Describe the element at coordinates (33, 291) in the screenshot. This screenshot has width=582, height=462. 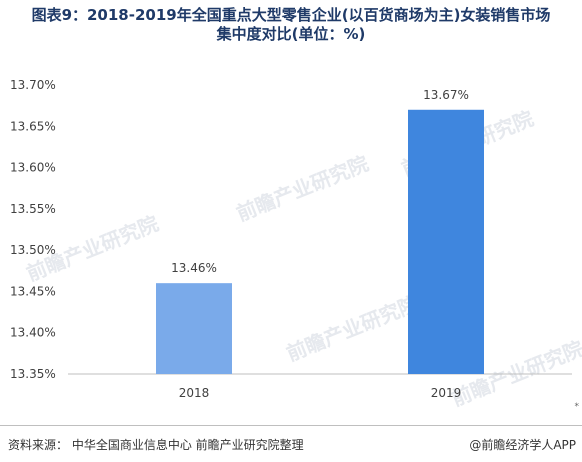
I see `y-tick-label: 13.45%` at that location.